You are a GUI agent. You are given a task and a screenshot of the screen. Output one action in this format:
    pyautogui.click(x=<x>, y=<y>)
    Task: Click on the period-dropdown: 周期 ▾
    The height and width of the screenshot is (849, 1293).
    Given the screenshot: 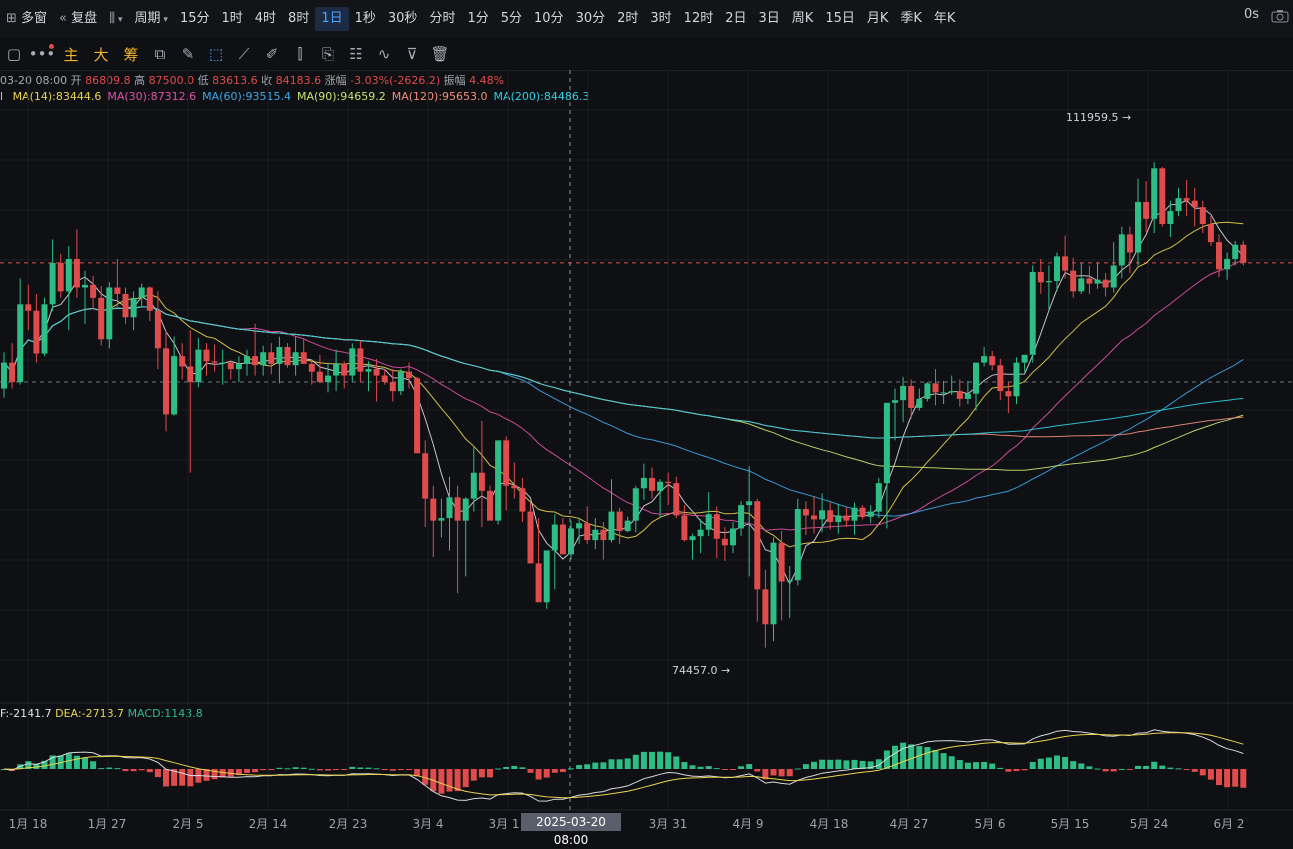 What is the action you would take?
    pyautogui.click(x=151, y=18)
    